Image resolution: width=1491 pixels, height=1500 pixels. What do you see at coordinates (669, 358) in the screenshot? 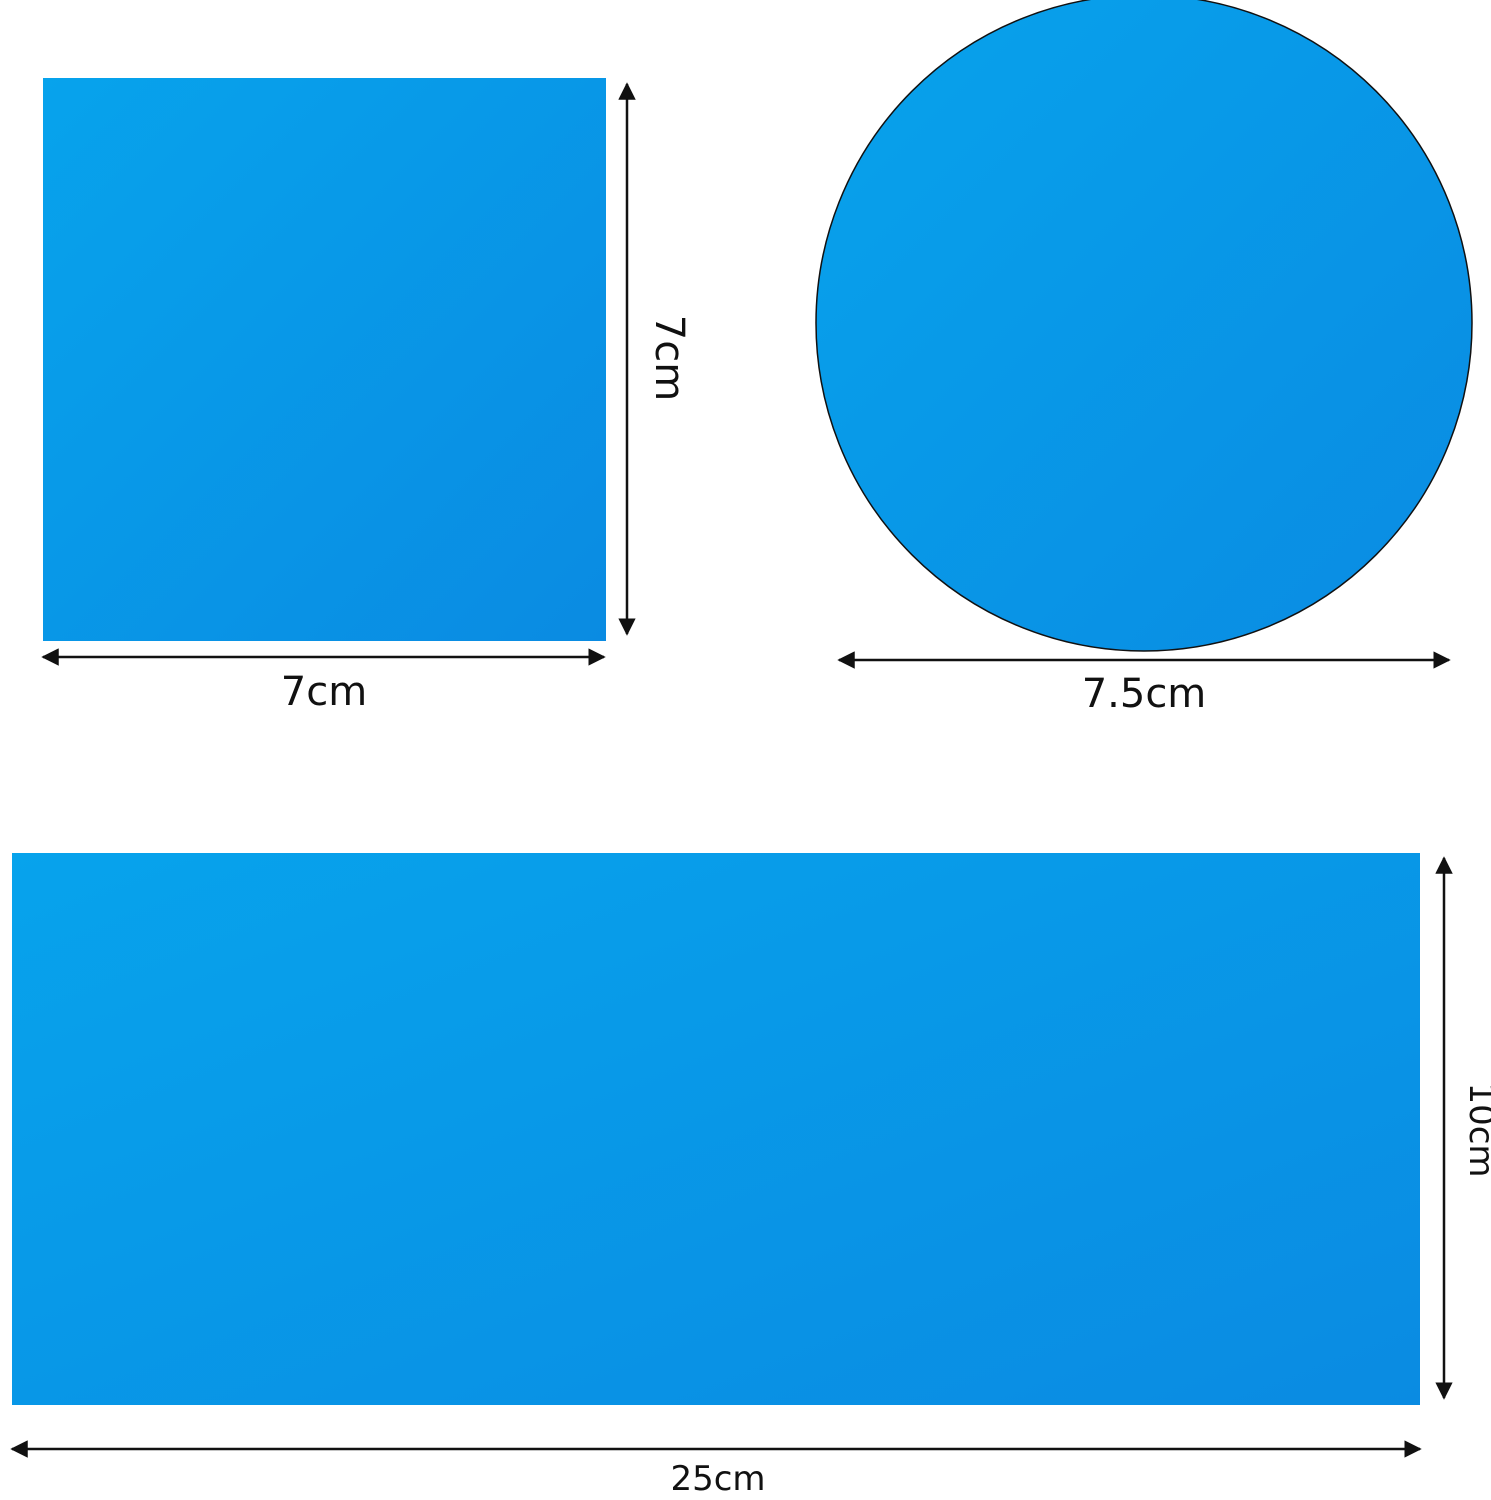
I see `square-height-label: 7cm` at bounding box center [669, 358].